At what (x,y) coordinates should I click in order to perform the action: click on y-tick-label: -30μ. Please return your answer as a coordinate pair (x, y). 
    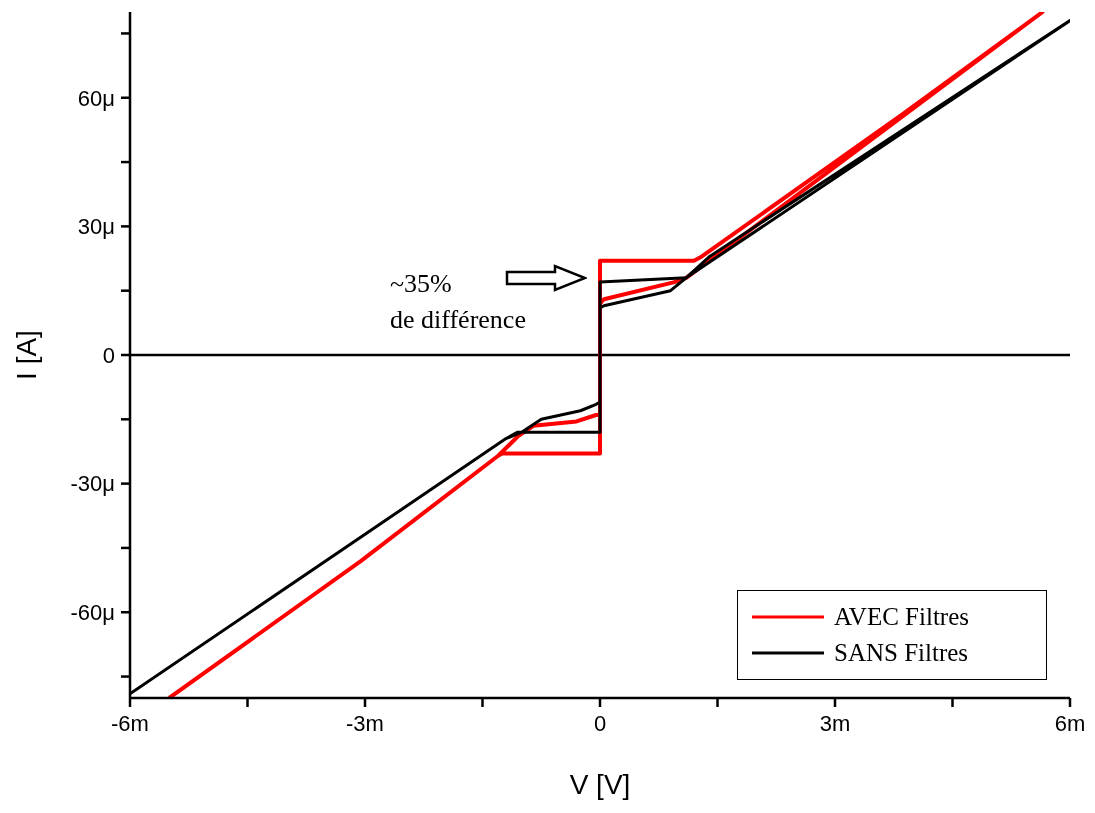
    Looking at the image, I should click on (92, 484).